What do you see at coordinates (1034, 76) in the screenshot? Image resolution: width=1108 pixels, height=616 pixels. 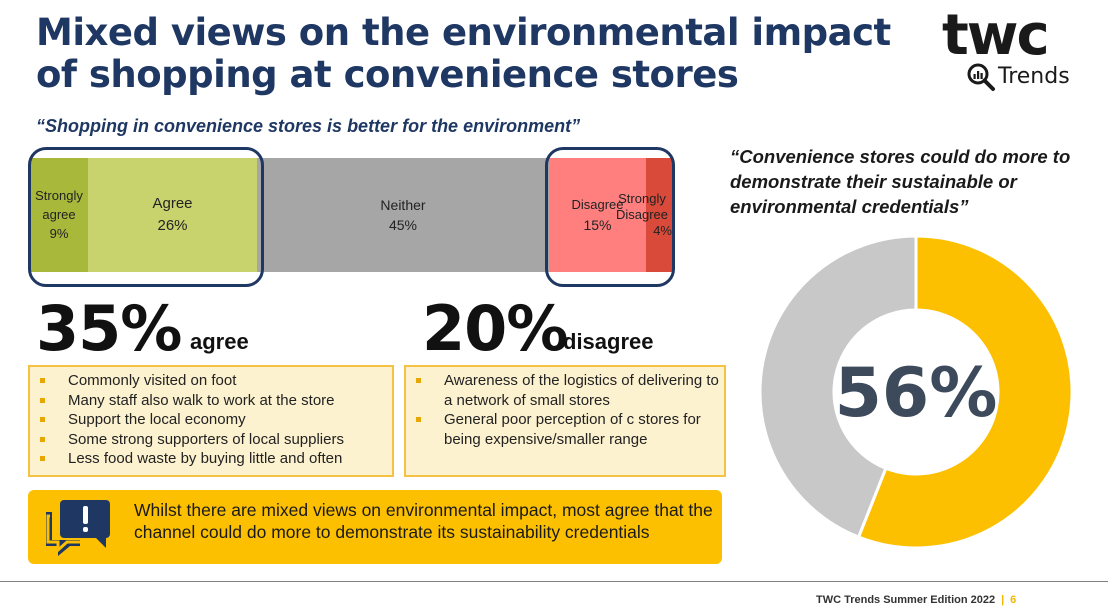 I see `logo-subtitle: Trends` at bounding box center [1034, 76].